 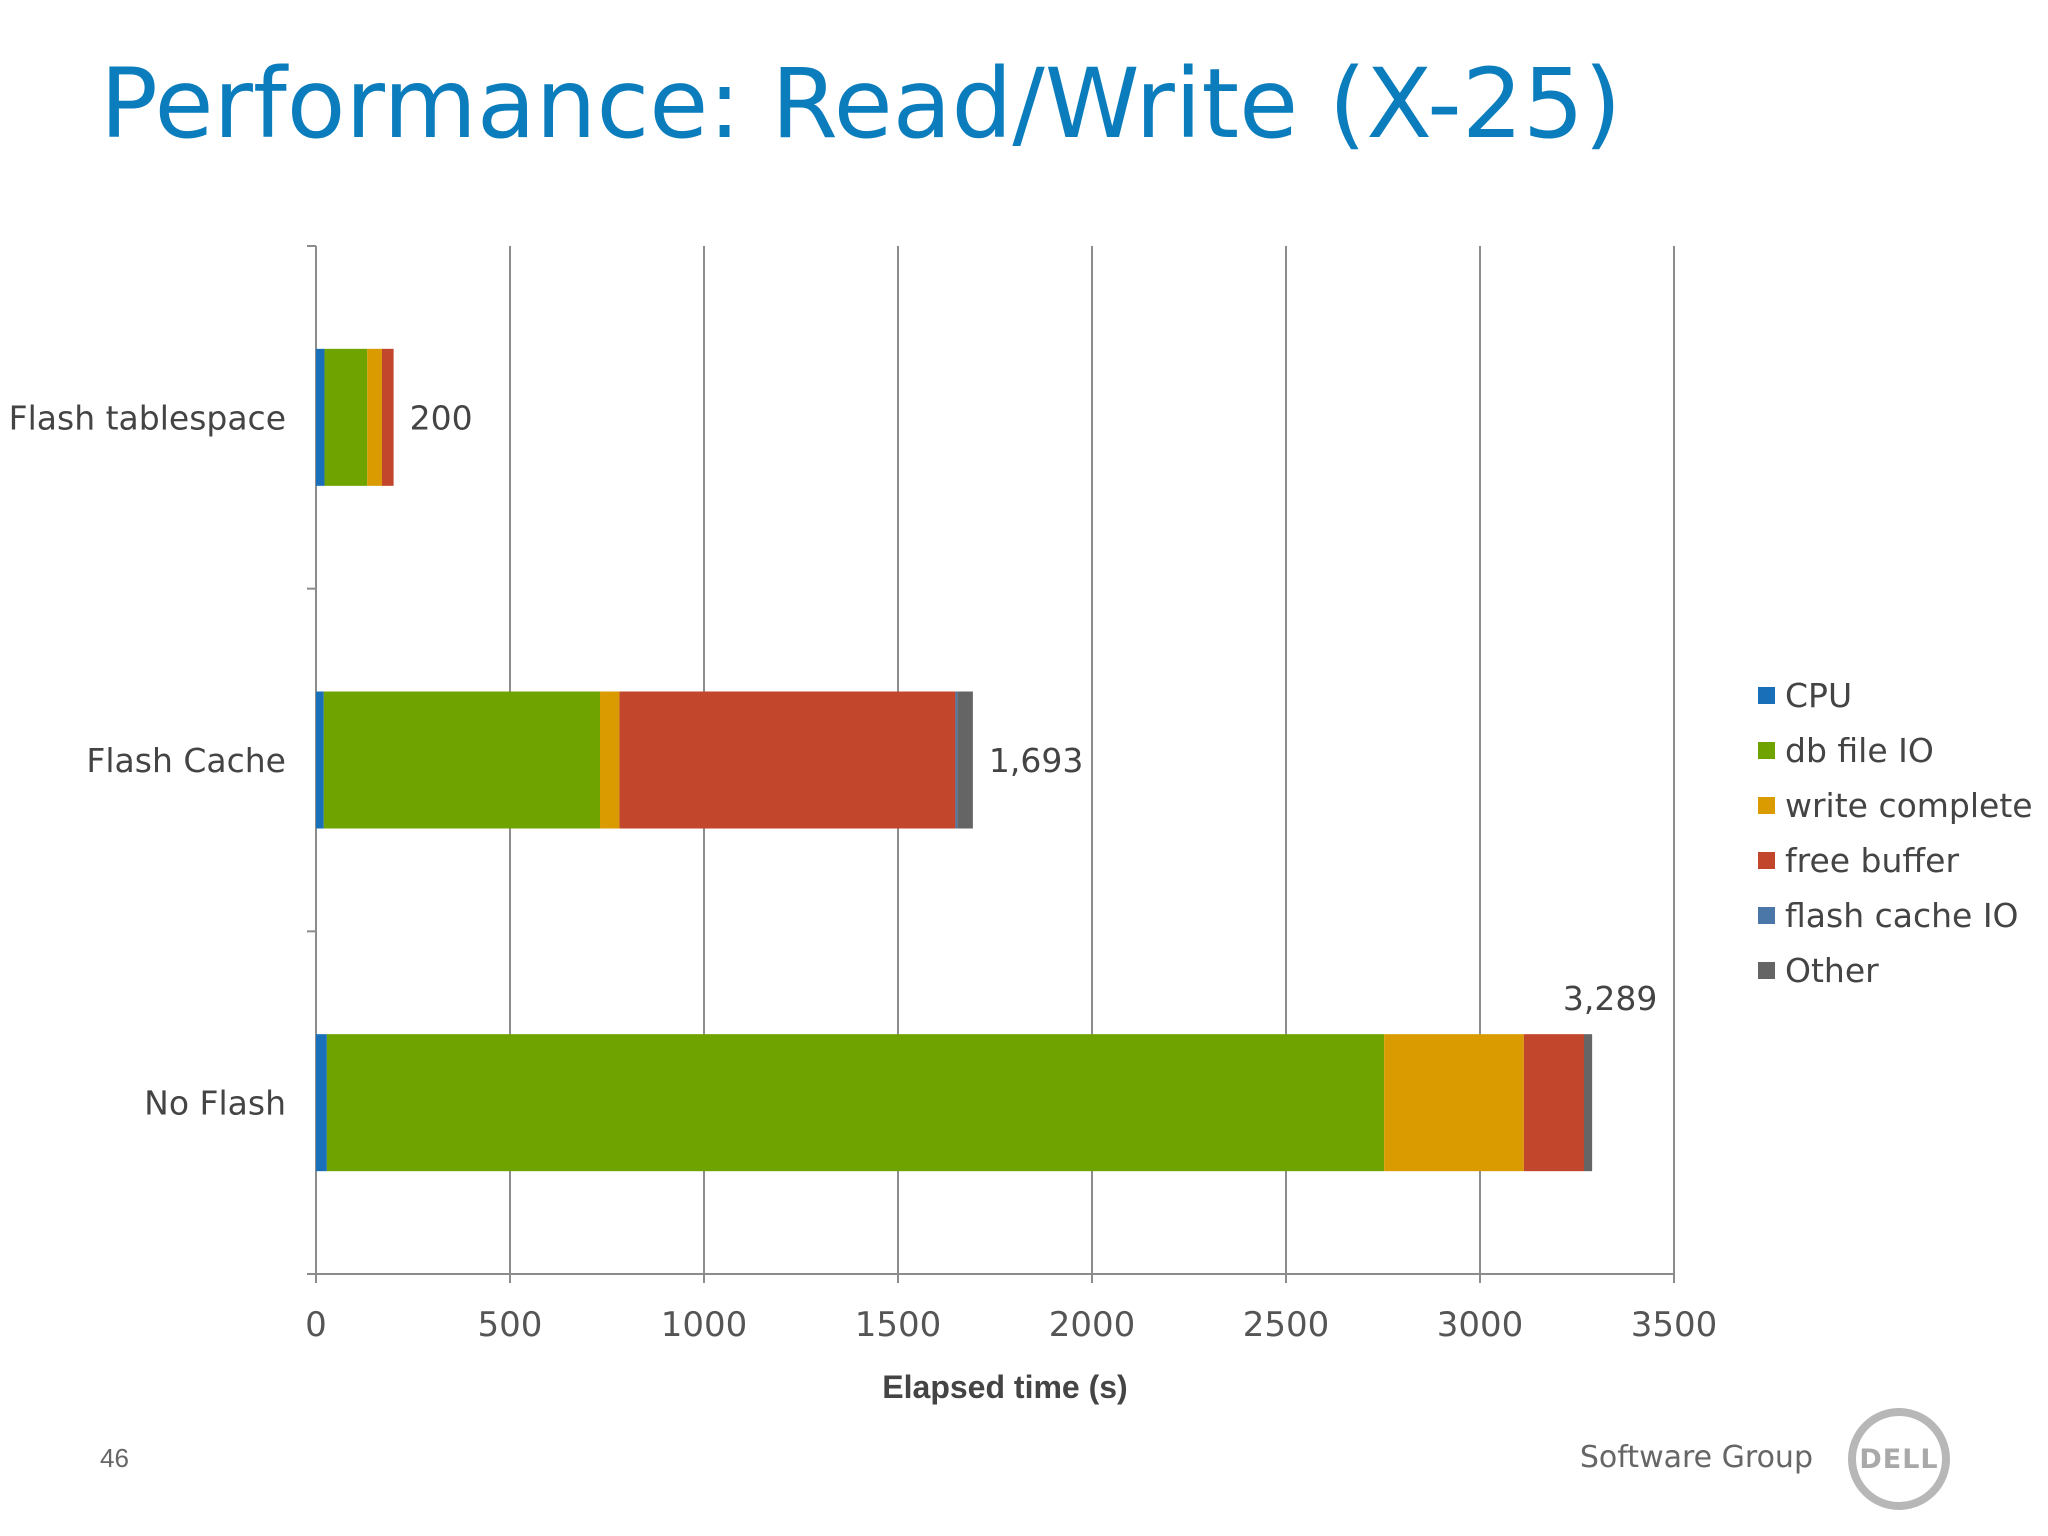 What do you see at coordinates (898, 1325) in the screenshot?
I see `x-tick-label: 1500` at bounding box center [898, 1325].